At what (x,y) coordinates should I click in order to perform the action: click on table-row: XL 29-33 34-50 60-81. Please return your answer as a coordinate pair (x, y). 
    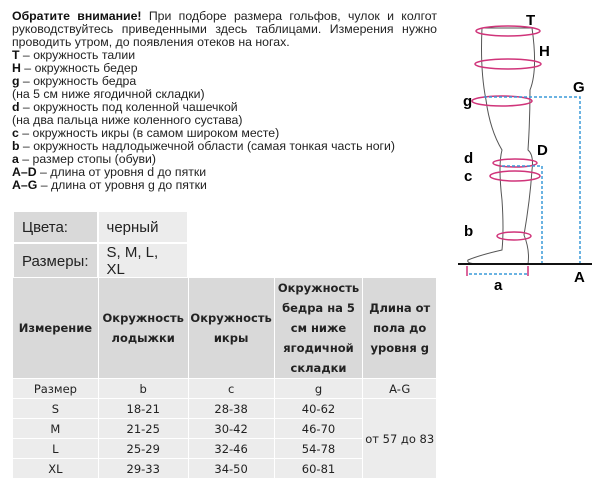
    Looking at the image, I should click on (224, 468).